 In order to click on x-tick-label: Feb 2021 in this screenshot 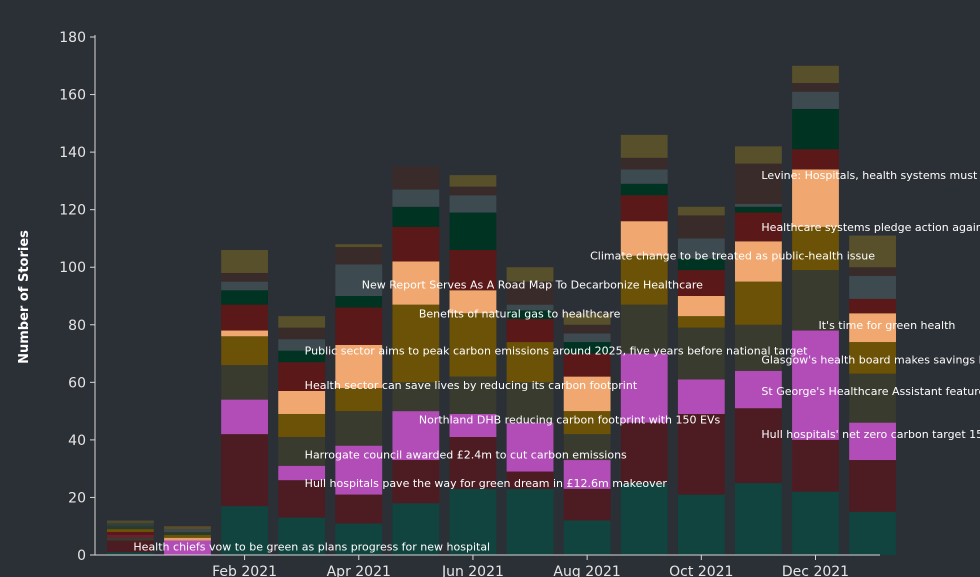, I will do `click(244, 570)`.